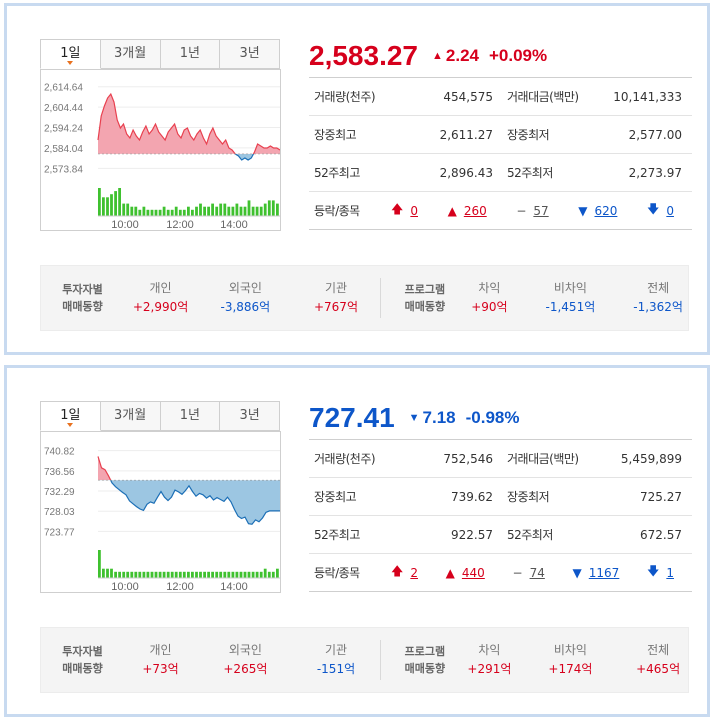  Describe the element at coordinates (651, 458) in the screenshot. I see `stats-value: 5,459,899` at that location.